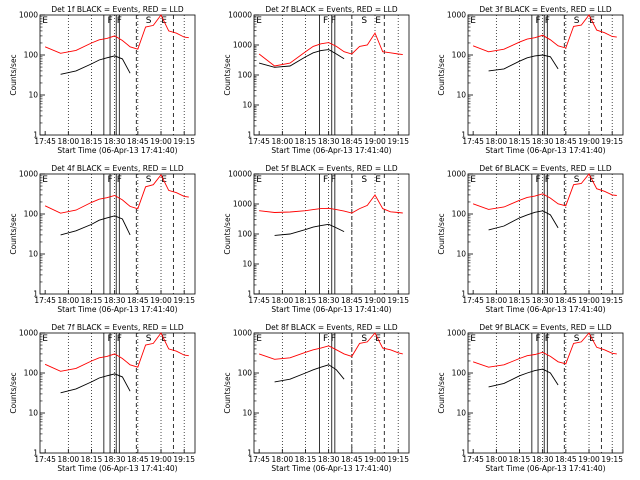 The width and height of the screenshot is (640, 480). Describe the element at coordinates (331, 327) in the screenshot. I see `panel-title: Det 8f BLACK = Events, RED = LLD` at that location.